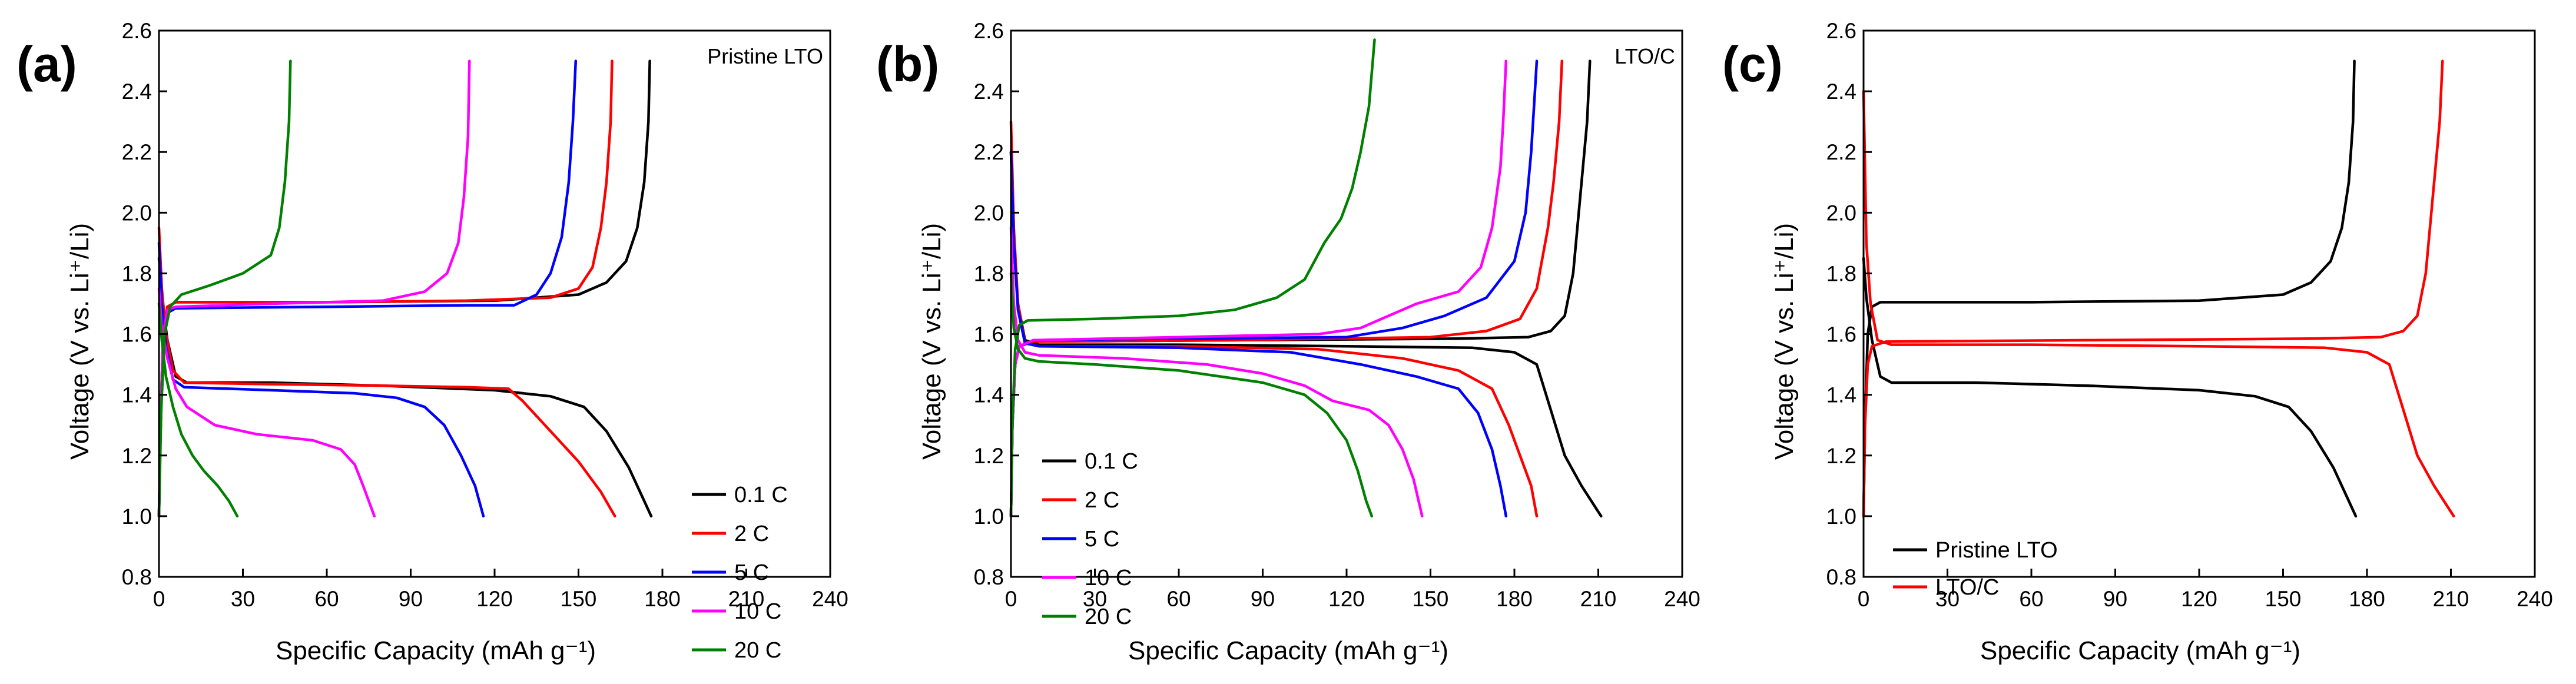 This screenshot has height=684, width=2576. What do you see at coordinates (137, 31) in the screenshot?
I see `panel-a-y-tick-label: 2.6` at bounding box center [137, 31].